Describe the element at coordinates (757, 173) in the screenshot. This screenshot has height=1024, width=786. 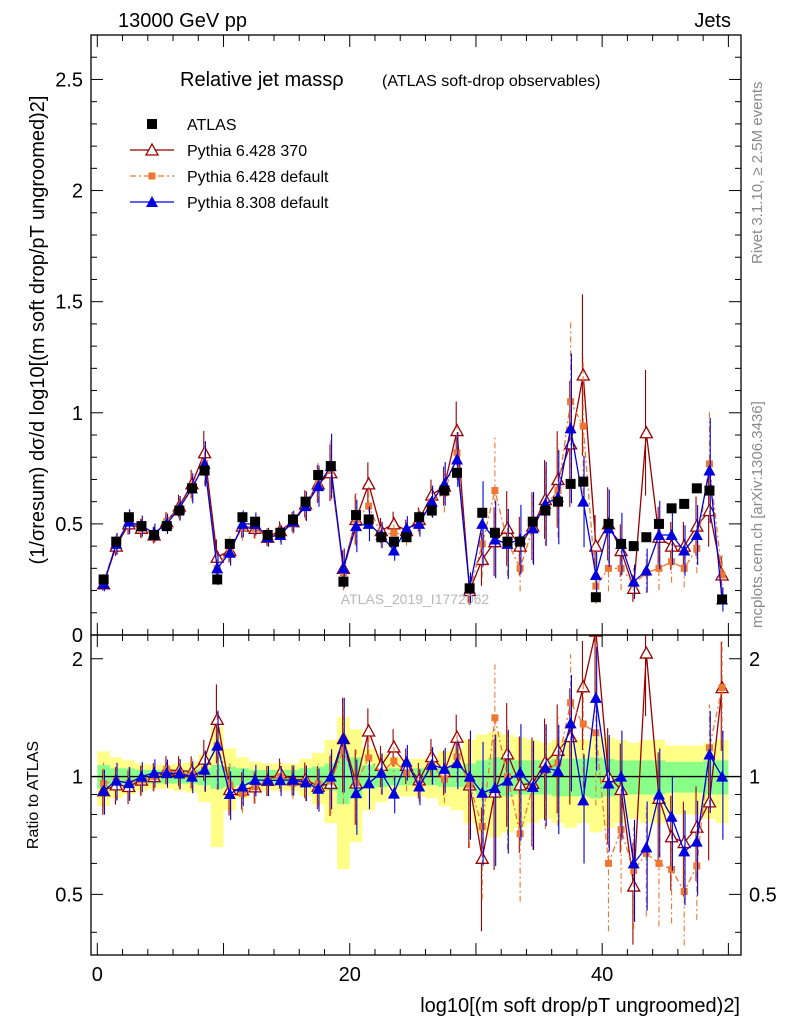
I see `rivet-label: Rivet 3.1.10, ≥ 2.5M events` at that location.